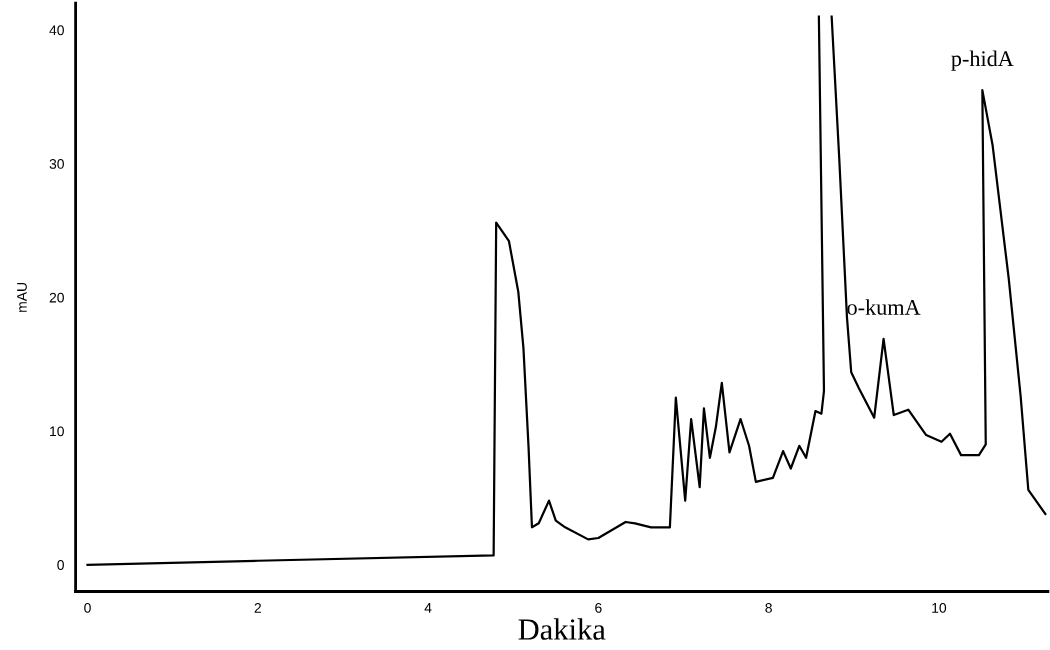 This screenshot has height=650, width=1050. Describe the element at coordinates (562, 629) in the screenshot. I see `x-axis-title: Dakika` at that location.